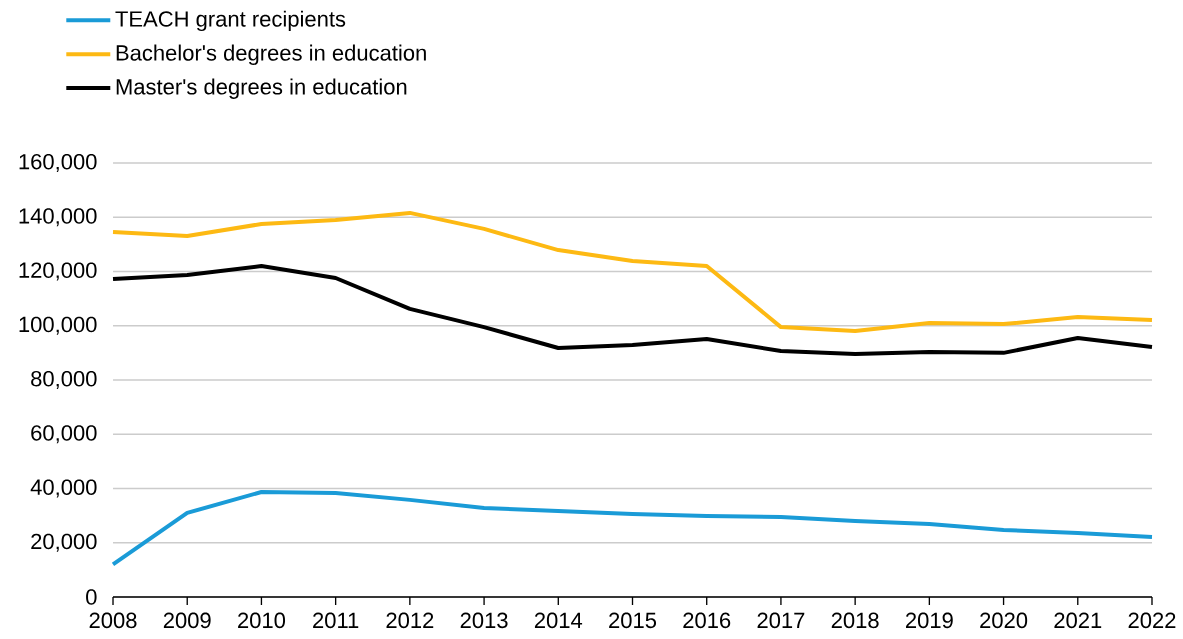  Describe the element at coordinates (58, 325) in the screenshot. I see `y-tick-label: 100,000` at that location.